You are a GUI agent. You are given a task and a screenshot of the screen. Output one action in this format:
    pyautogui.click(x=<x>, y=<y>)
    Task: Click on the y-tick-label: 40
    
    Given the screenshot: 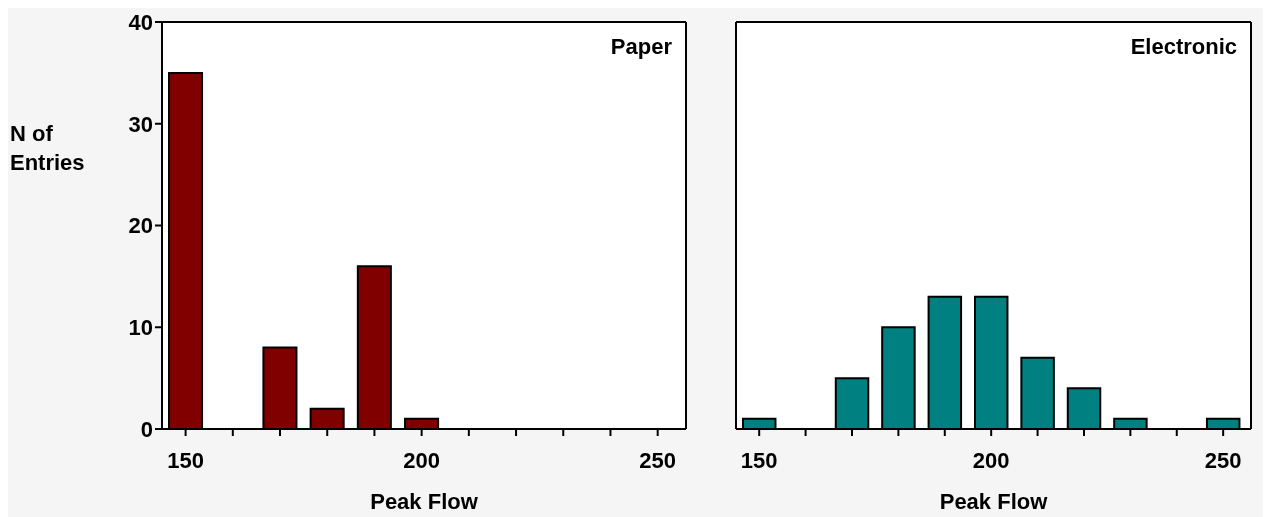 What is the action you would take?
    pyautogui.click(x=140, y=22)
    